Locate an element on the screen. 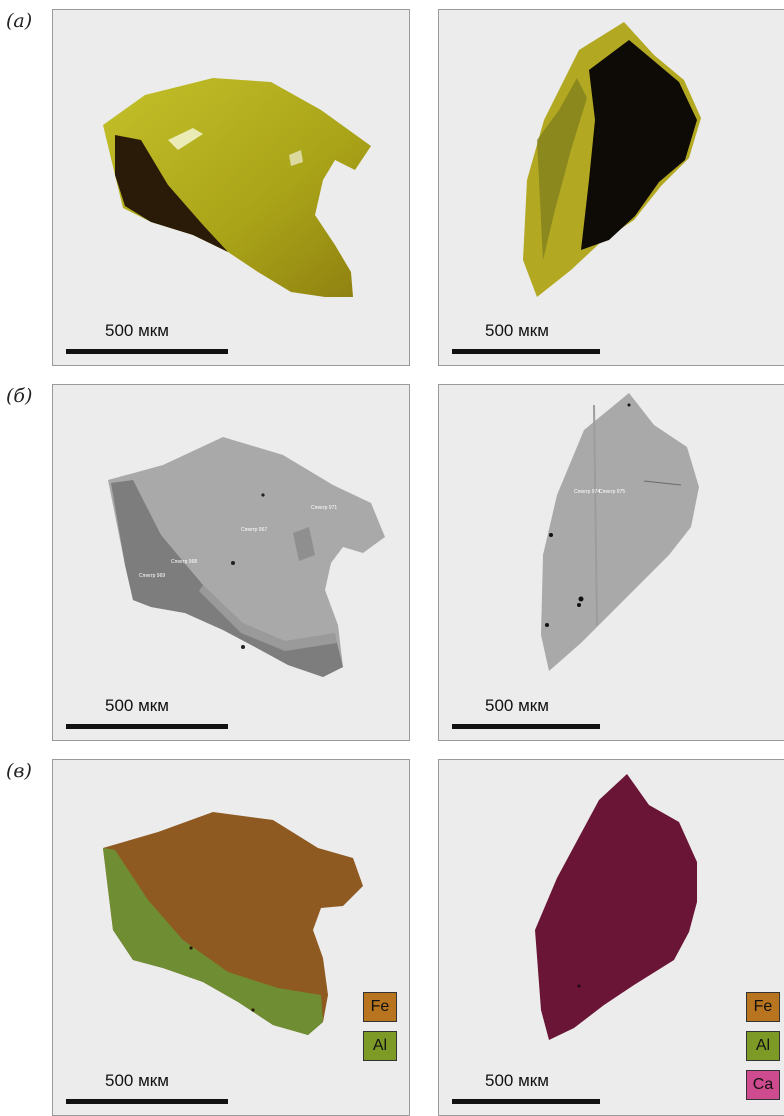  row-label-b: (б) is located at coordinates (19, 396).